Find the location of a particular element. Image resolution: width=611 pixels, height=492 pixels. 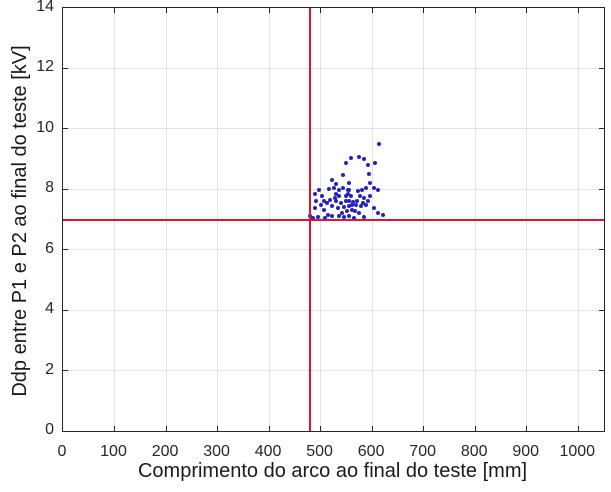

red-horizontal-line is located at coordinates (333, 219).